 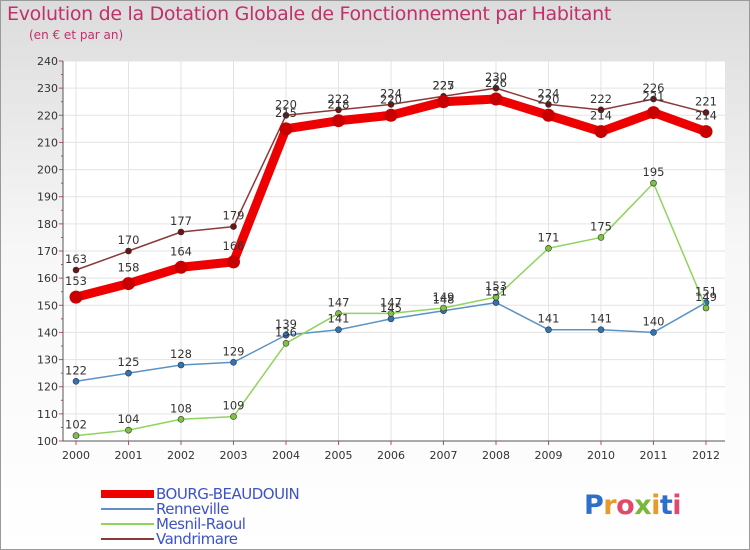 What do you see at coordinates (181, 455) in the screenshot?
I see `x-tick-label: 2002` at bounding box center [181, 455].